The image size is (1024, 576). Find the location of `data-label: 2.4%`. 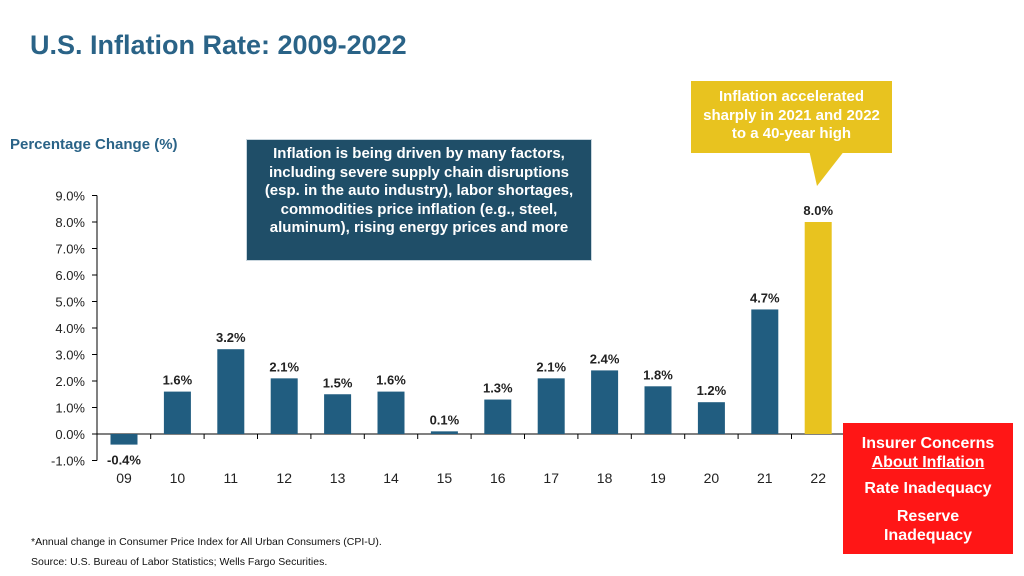

data-label: 2.4% is located at coordinates (605, 358).